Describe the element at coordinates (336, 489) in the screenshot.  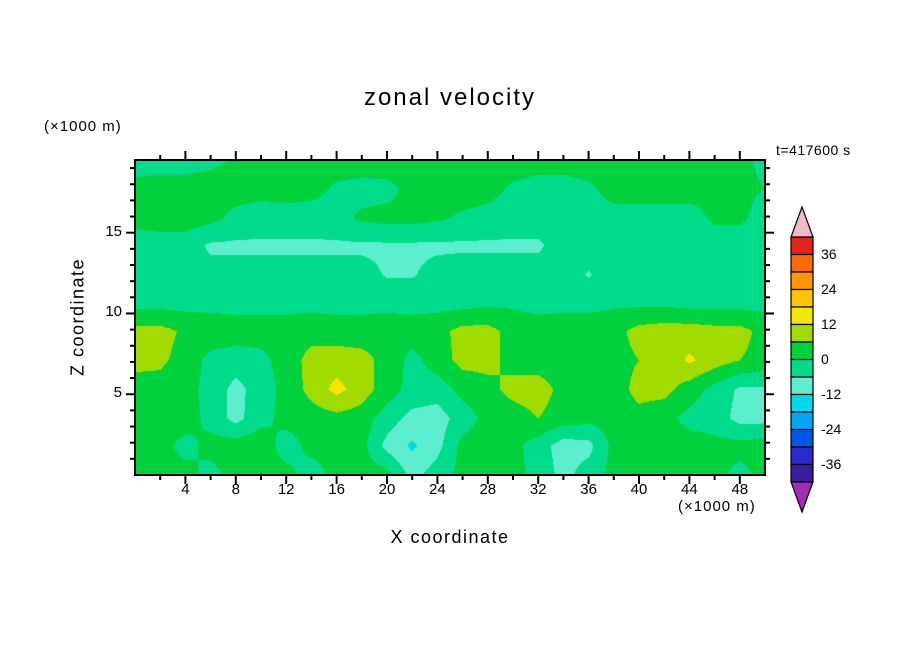
I see `x-tick-label: 16` at that location.